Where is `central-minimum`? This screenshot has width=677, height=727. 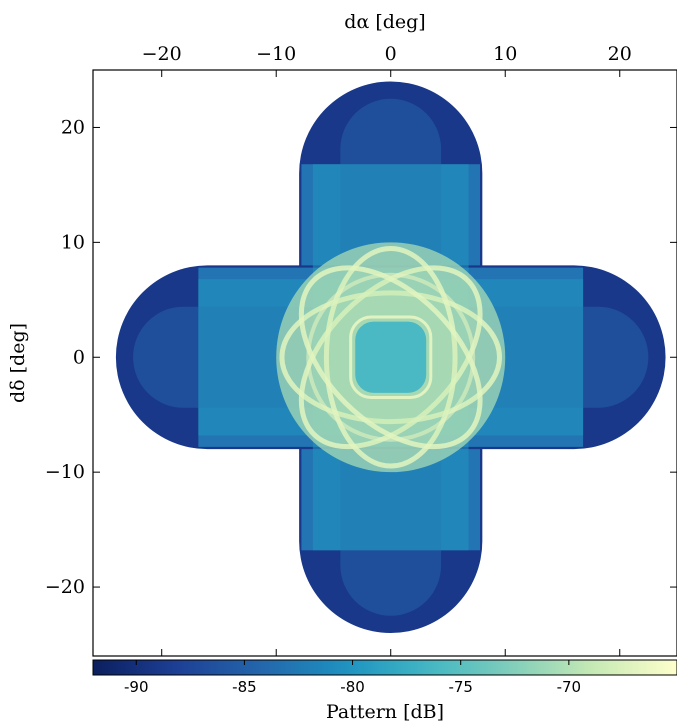
central-minimum is located at coordinates (391, 357).